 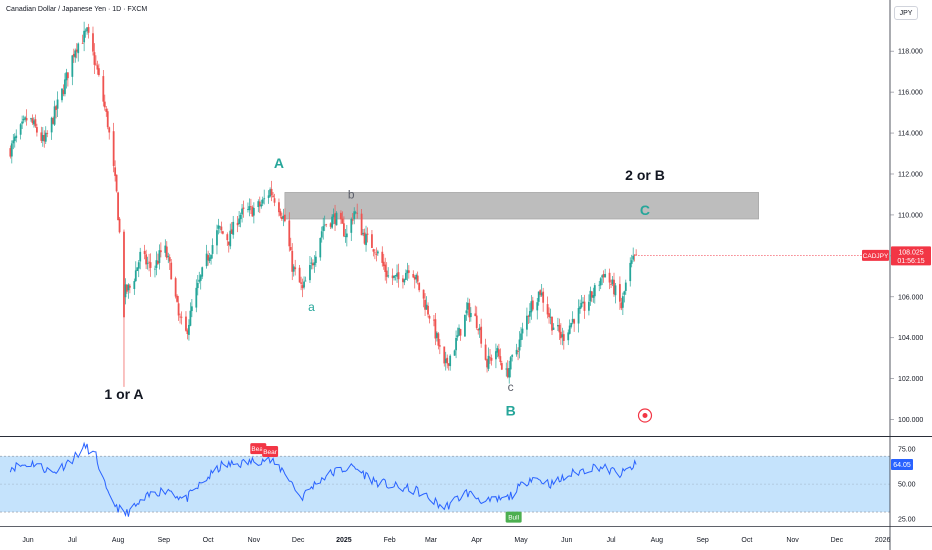 What do you see at coordinates (72, 540) in the screenshot?
I see `time-tick-label: Jul` at bounding box center [72, 540].